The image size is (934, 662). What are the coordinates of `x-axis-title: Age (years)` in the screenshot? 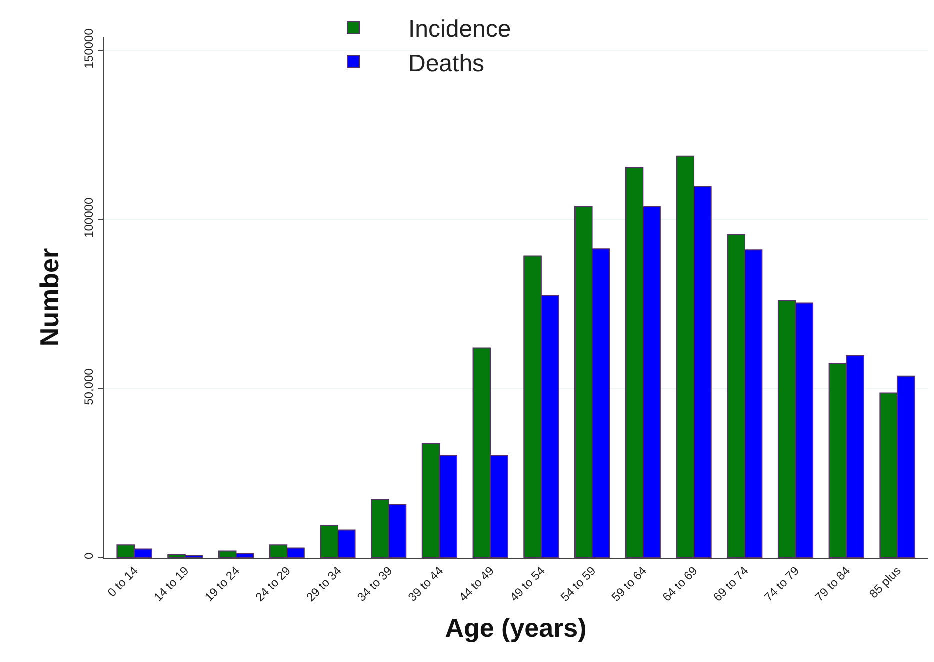 It's located at (516, 628).